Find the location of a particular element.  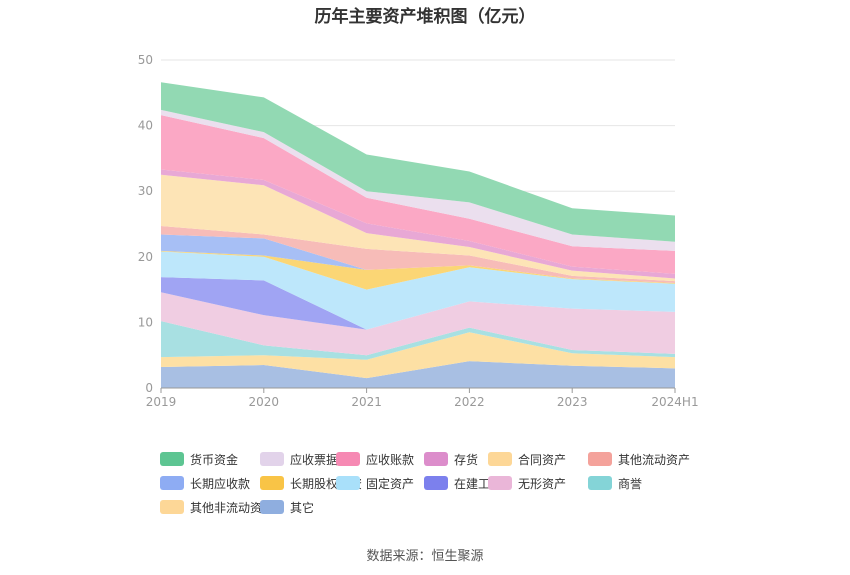

y-tick-label: 0 is located at coordinates (149, 388).